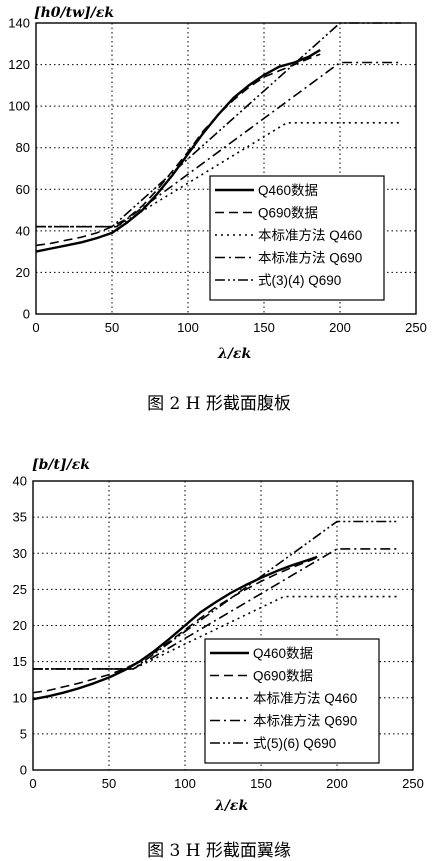 This screenshot has width=438, height=861. What do you see at coordinates (219, 404) in the screenshot?
I see `figure-caption: 图 2 H 形截面腹板` at bounding box center [219, 404].